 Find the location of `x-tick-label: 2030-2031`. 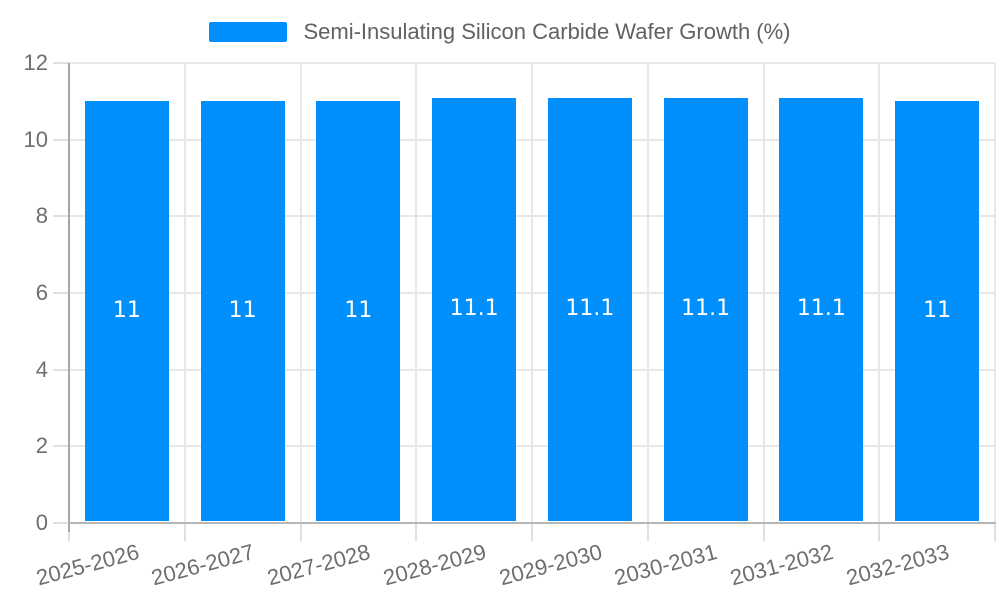

x-tick-label: 2030-2031 is located at coordinates (666, 565).